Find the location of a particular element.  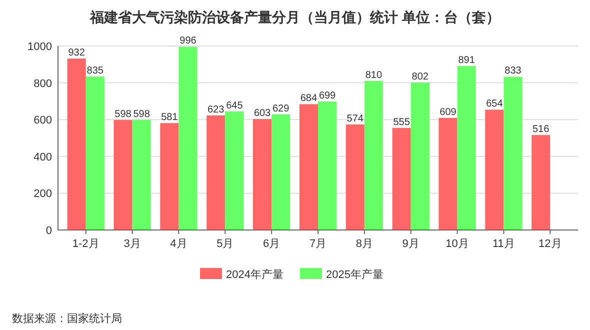

x-tick-label: 8月 is located at coordinates (364, 244).